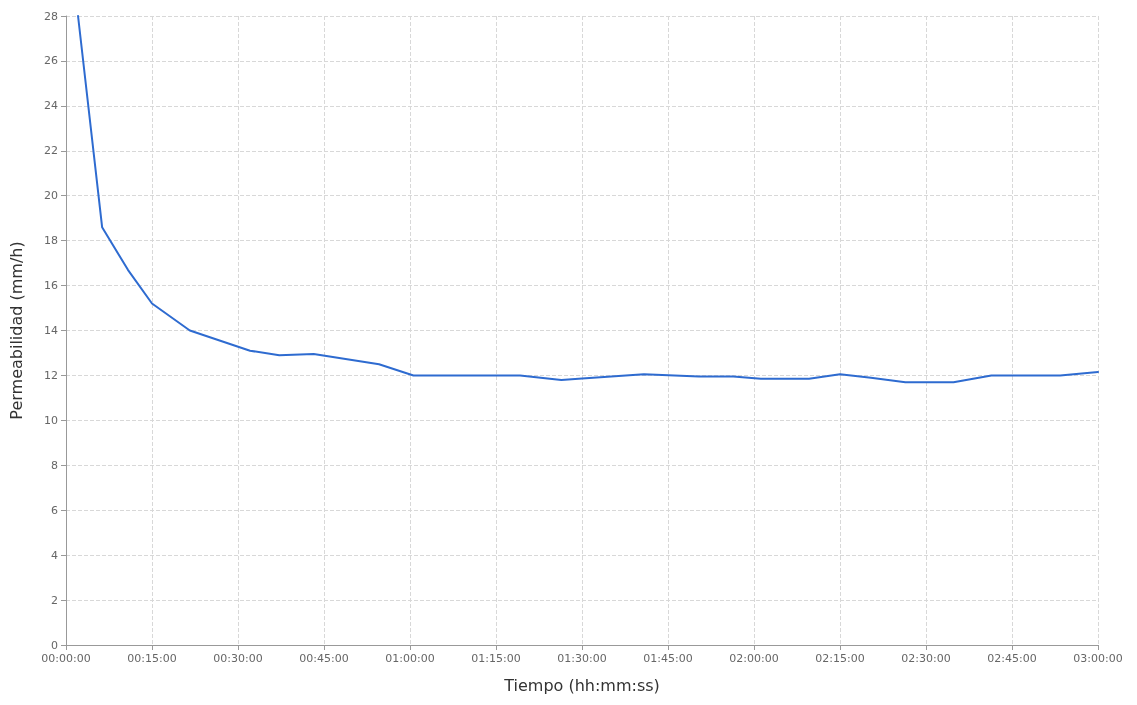 This screenshot has height=705, width=1137. What do you see at coordinates (51, 330) in the screenshot?
I see `y-tick-label: 14` at bounding box center [51, 330].